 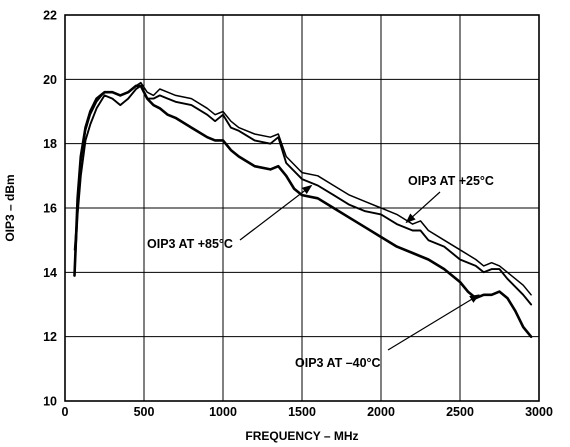 What do you see at coordinates (338, 363) in the screenshot?
I see `annotation-label-3: OIP3 AT –40°C` at bounding box center [338, 363].